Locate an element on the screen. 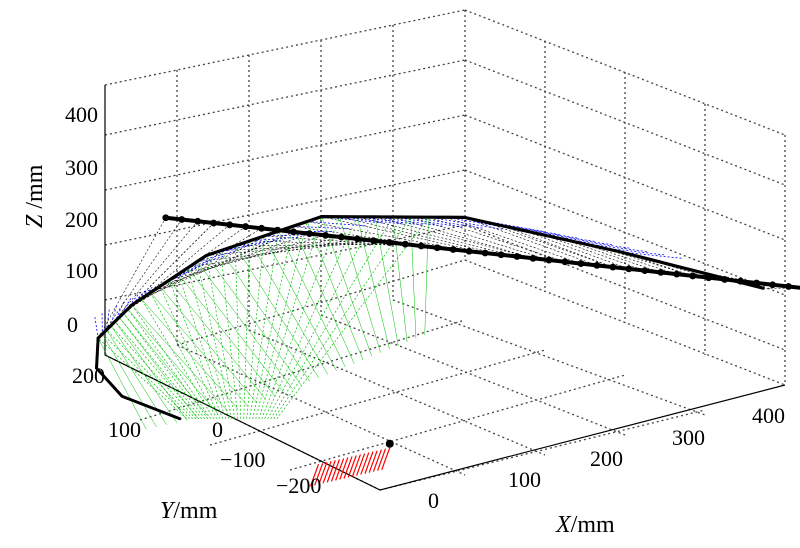 This screenshot has height=548, width=800. y-tick-100: 100 is located at coordinates (124, 429).